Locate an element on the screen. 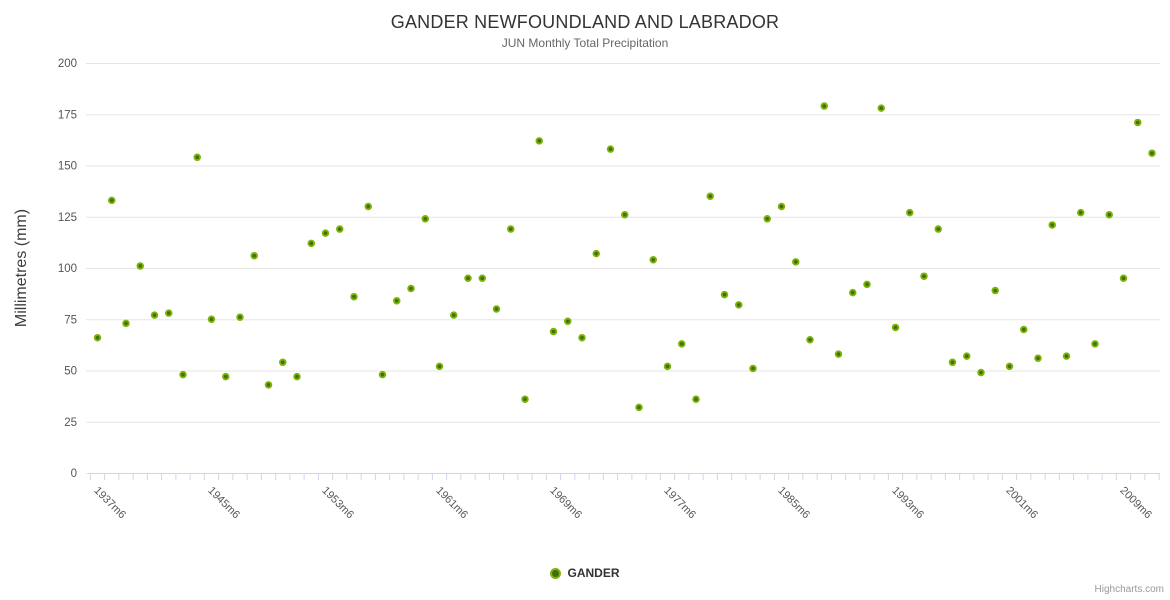 This screenshot has width=1170, height=600. y-tick-label: 50 is located at coordinates (70, 372).